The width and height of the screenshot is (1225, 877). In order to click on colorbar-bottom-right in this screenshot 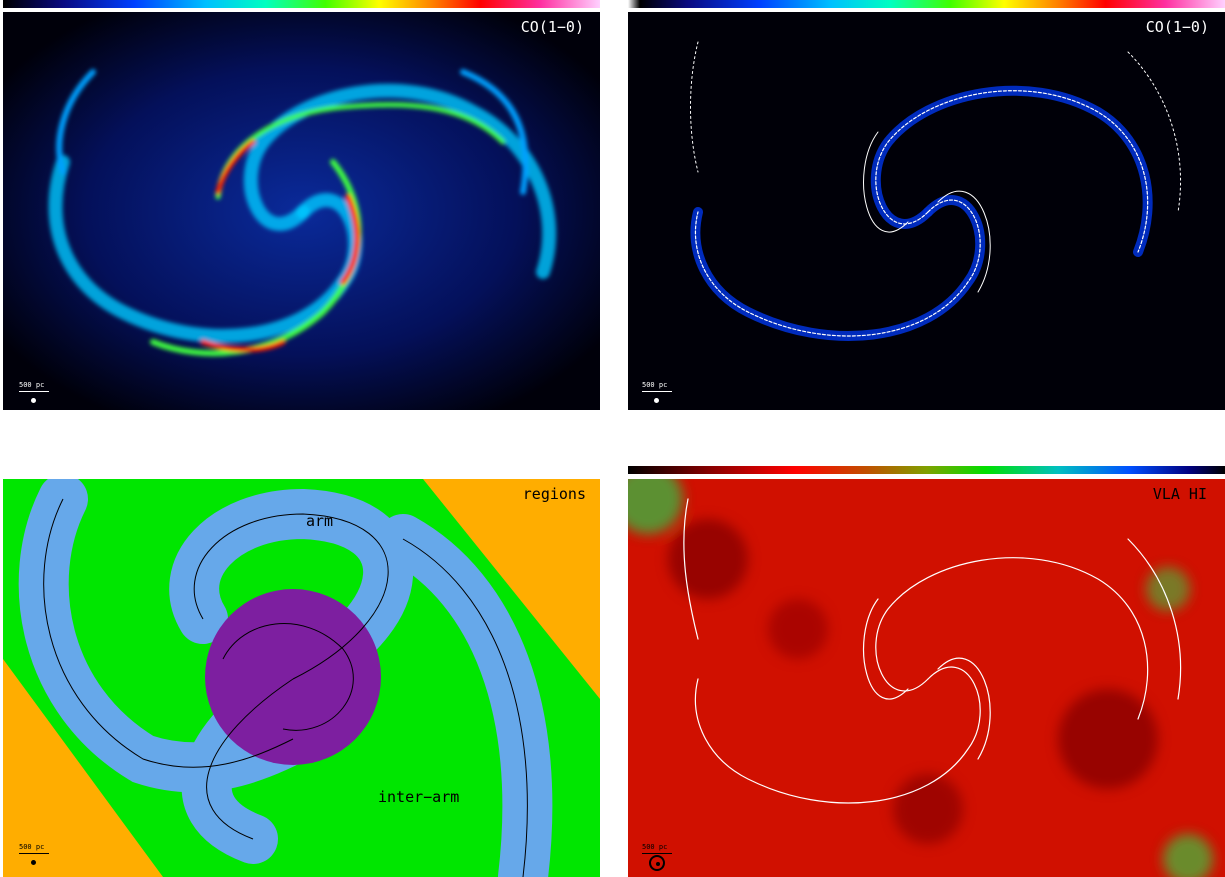, I will do `click(926, 470)`.